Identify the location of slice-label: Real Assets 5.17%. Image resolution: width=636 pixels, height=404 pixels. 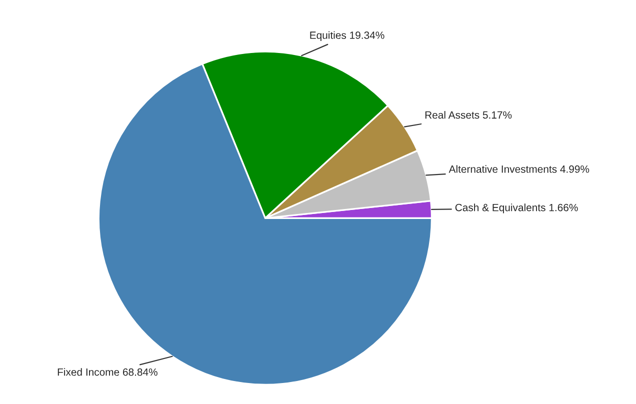
(468, 115).